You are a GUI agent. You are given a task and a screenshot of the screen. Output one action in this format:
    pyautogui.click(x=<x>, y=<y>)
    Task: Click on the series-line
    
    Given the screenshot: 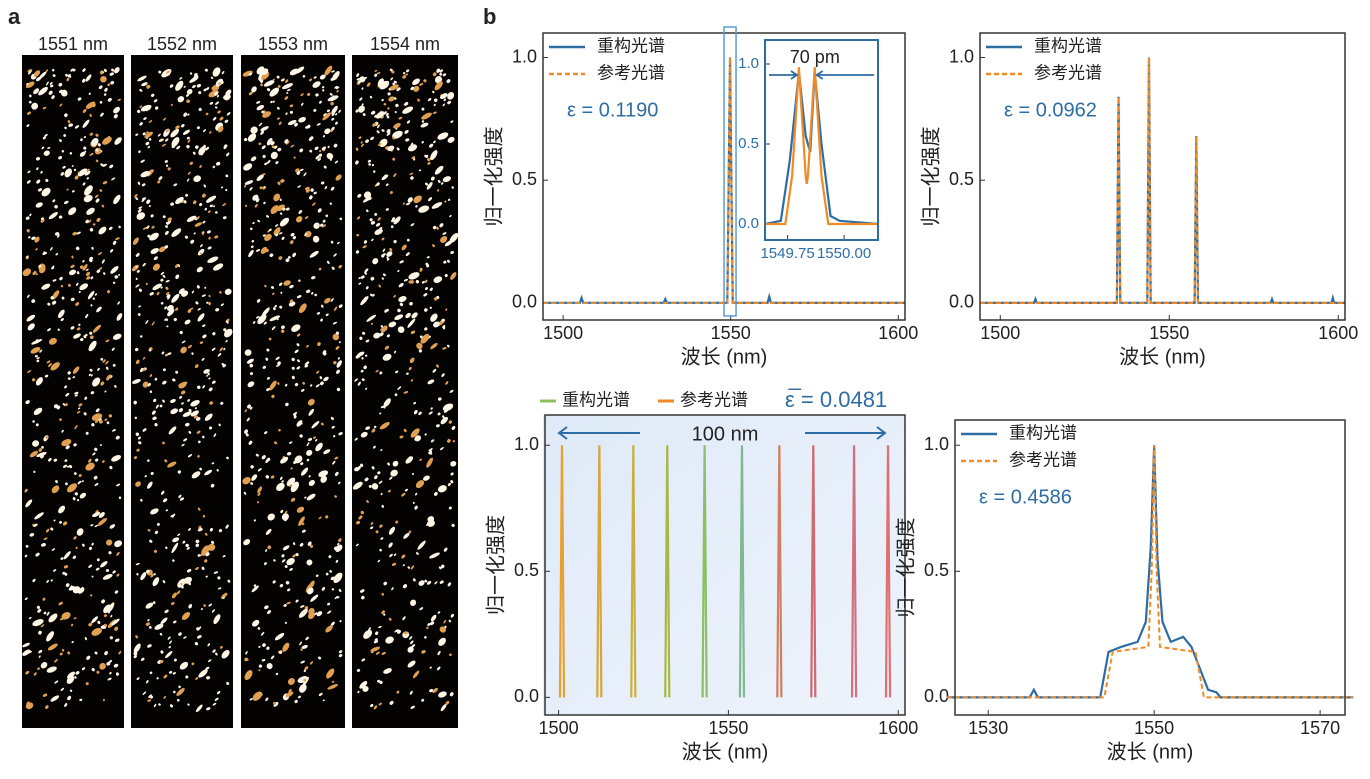 What is the action you would take?
    pyautogui.click(x=1162, y=180)
    